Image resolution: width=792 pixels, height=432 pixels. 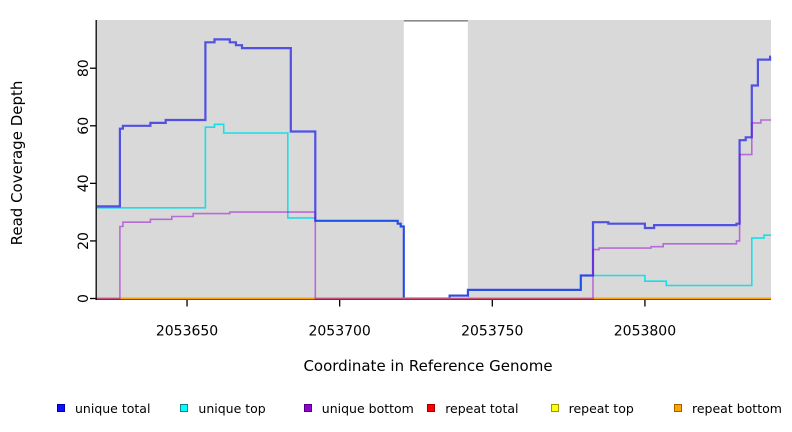 I want to click on missing-data-gap, so click(x=435, y=159).